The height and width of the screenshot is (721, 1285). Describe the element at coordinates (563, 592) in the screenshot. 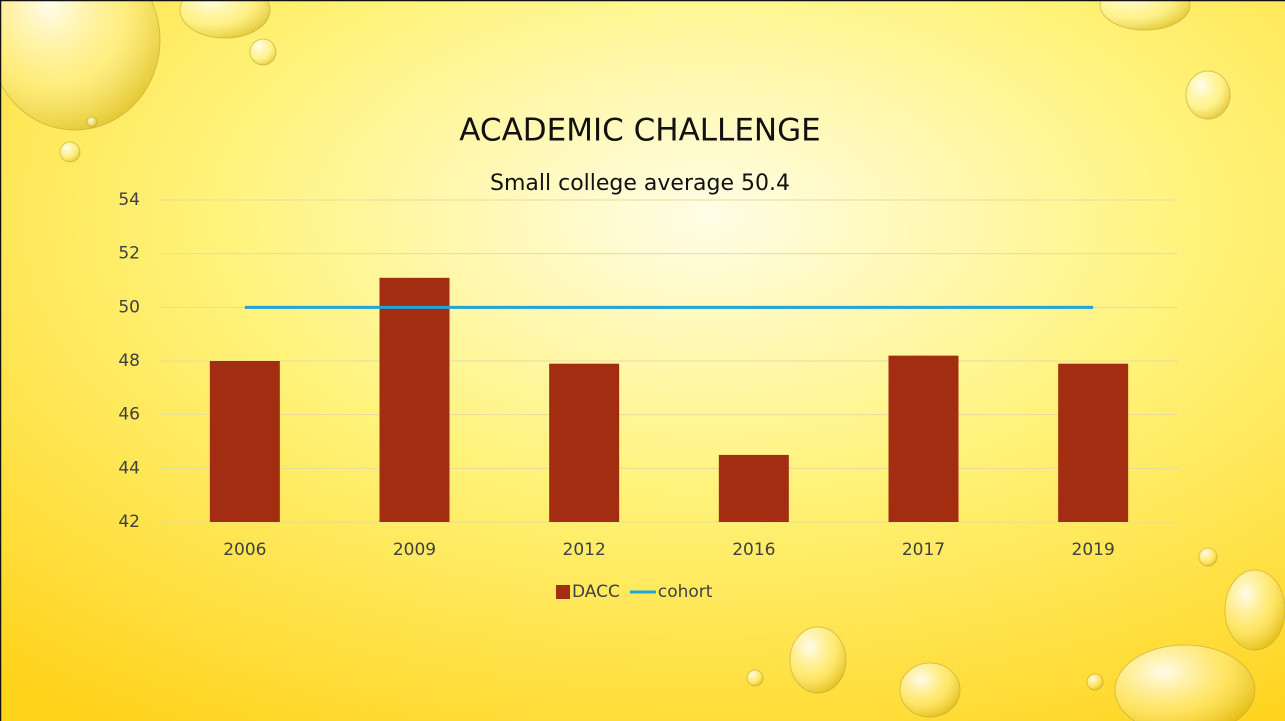

I see `legend-swatch` at that location.